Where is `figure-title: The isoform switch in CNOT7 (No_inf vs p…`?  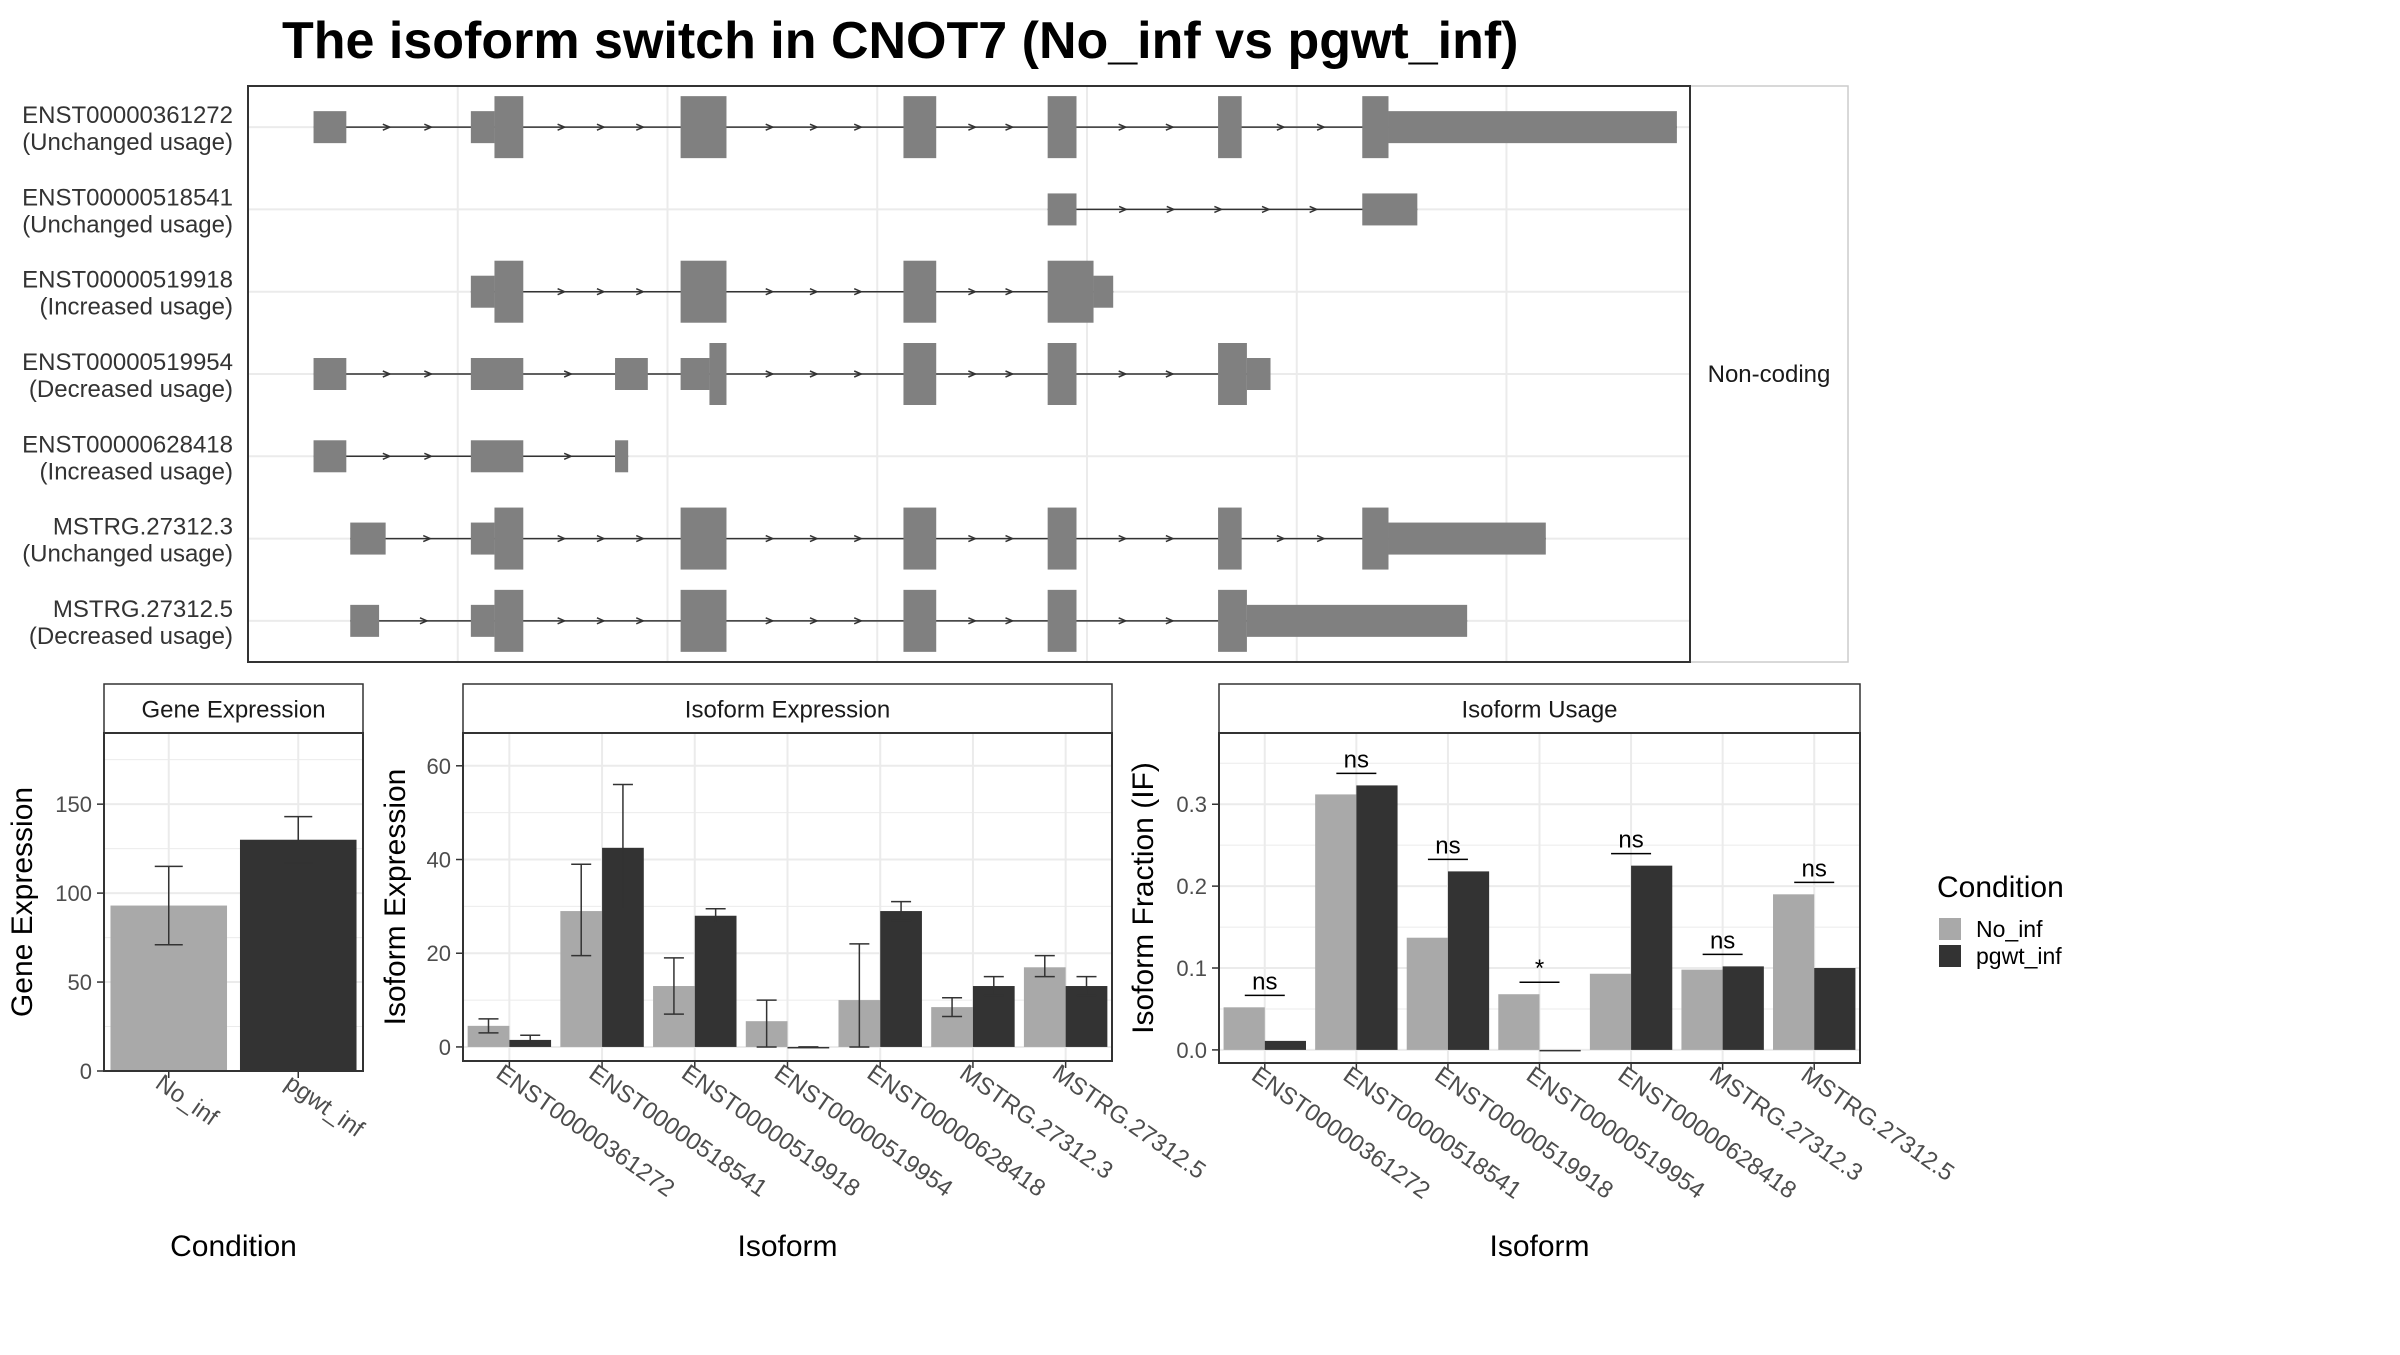
figure-title: The isoform switch in CNOT7 (No_inf vs p… is located at coordinates (900, 41).